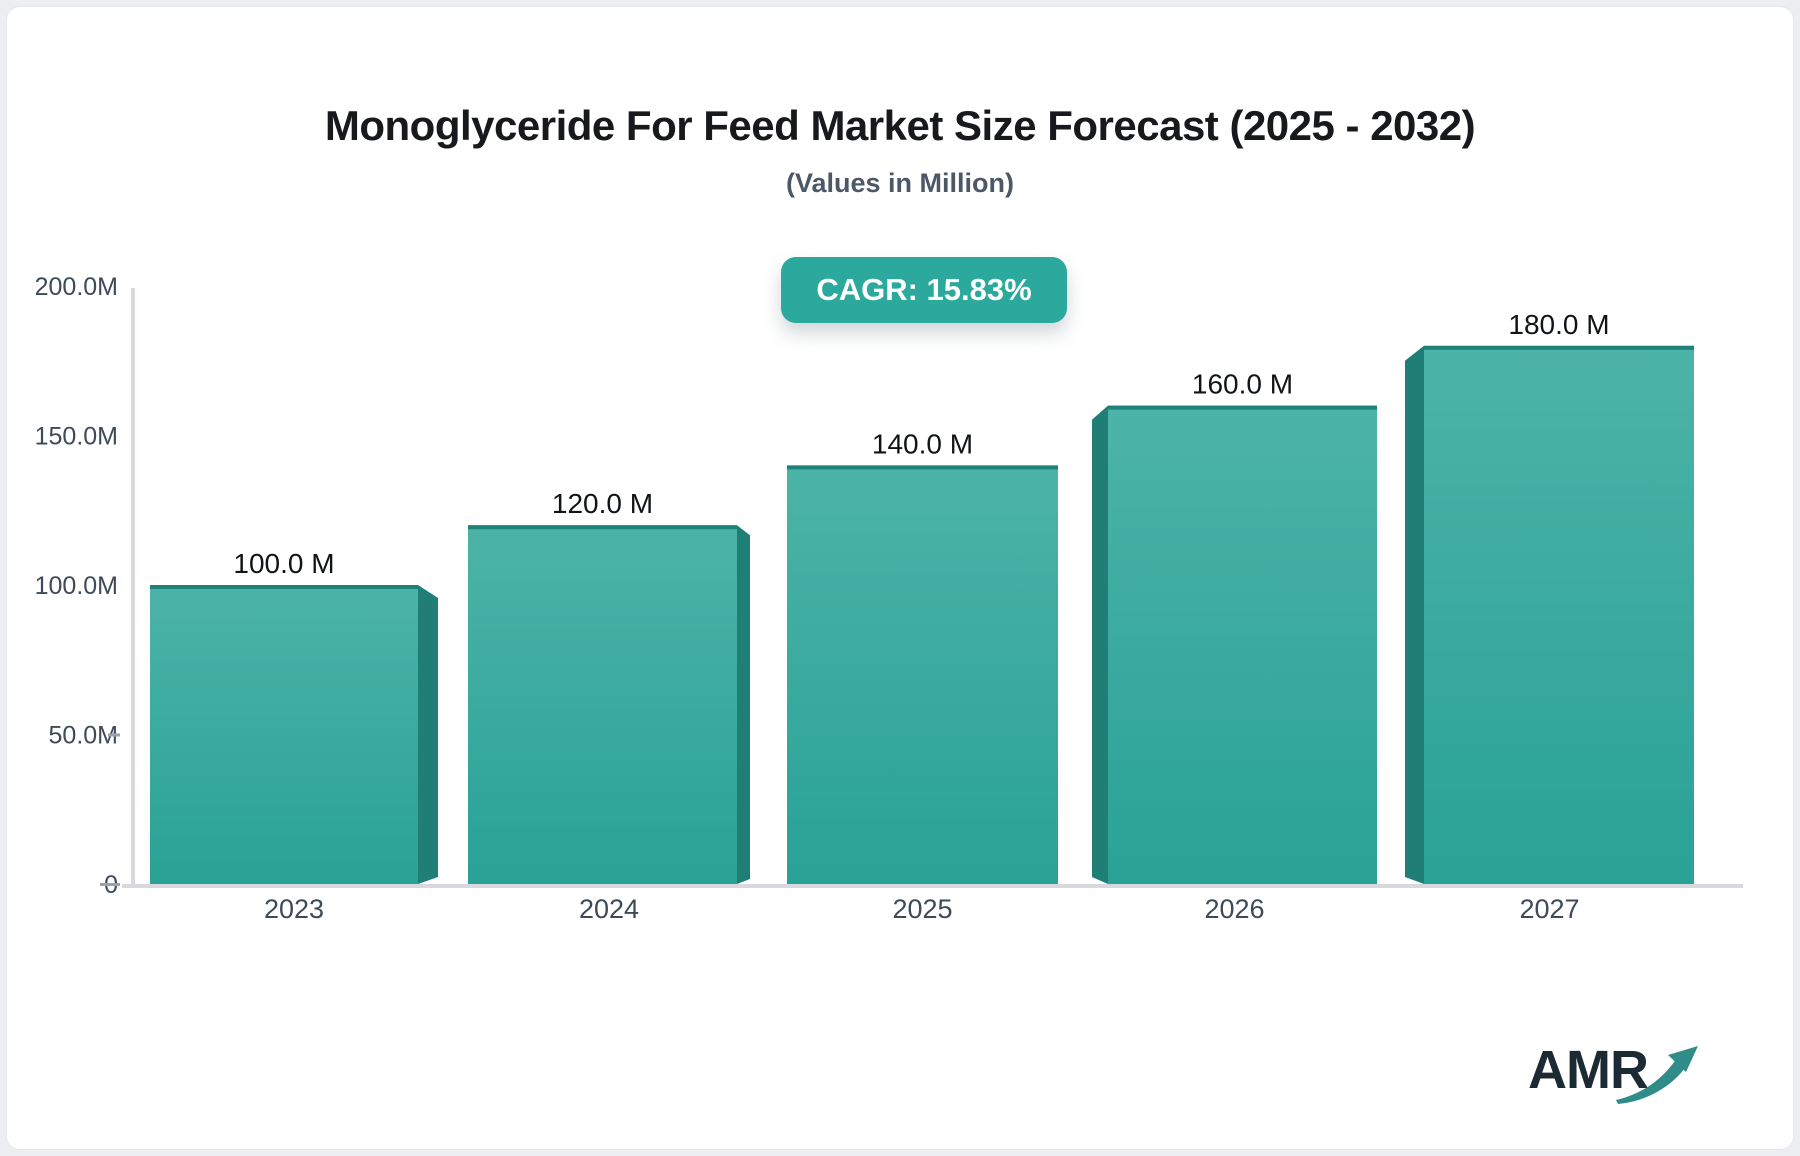  Describe the element at coordinates (1234, 909) in the screenshot. I see `x-axis-tick-label: 2026` at that location.